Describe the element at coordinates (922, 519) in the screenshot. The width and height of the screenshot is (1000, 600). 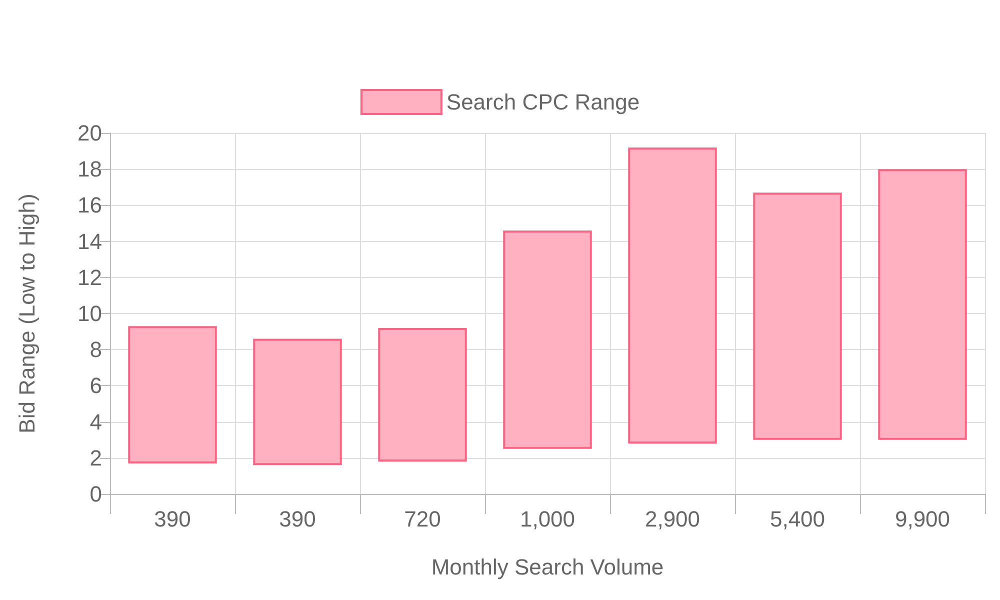
I see `x-tick-label: 9,900` at that location.